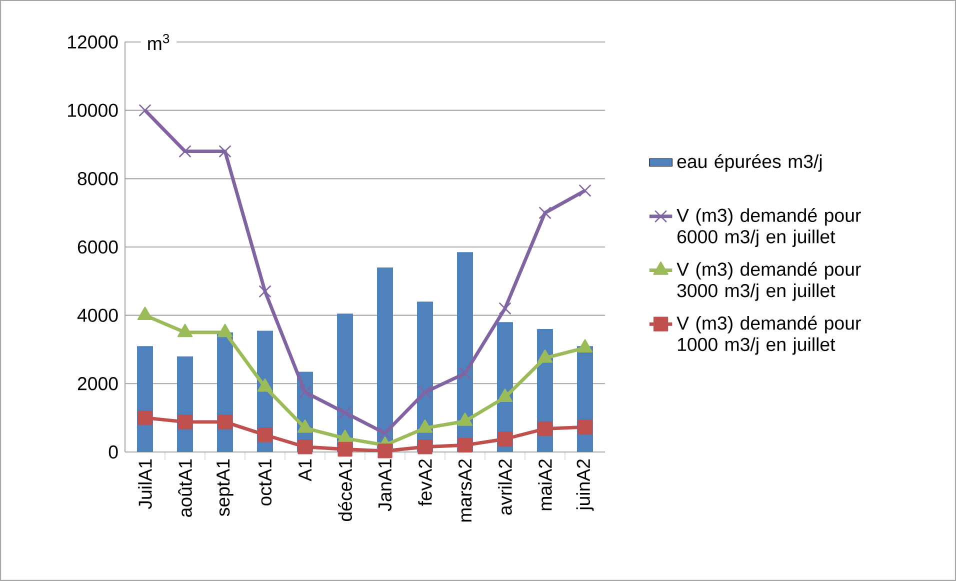 The height and width of the screenshot is (581, 956). I want to click on y-tick-label: 0, so click(113, 452).